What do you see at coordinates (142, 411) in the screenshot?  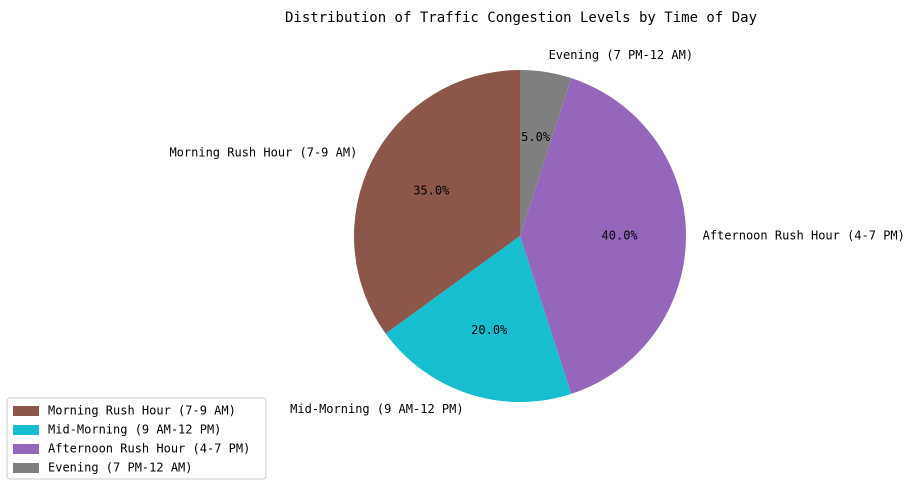 I see `legend-label: Morning Rush Hour (7-9 AM)` at bounding box center [142, 411].